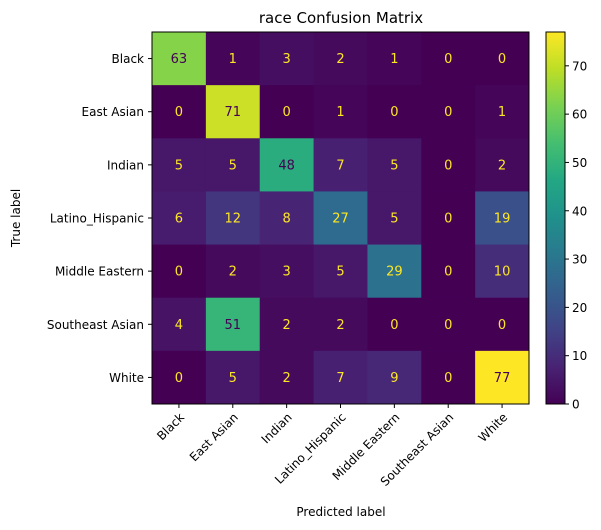 The width and height of the screenshot is (601, 530). I want to click on x-axis-label: Predicted label, so click(340, 512).